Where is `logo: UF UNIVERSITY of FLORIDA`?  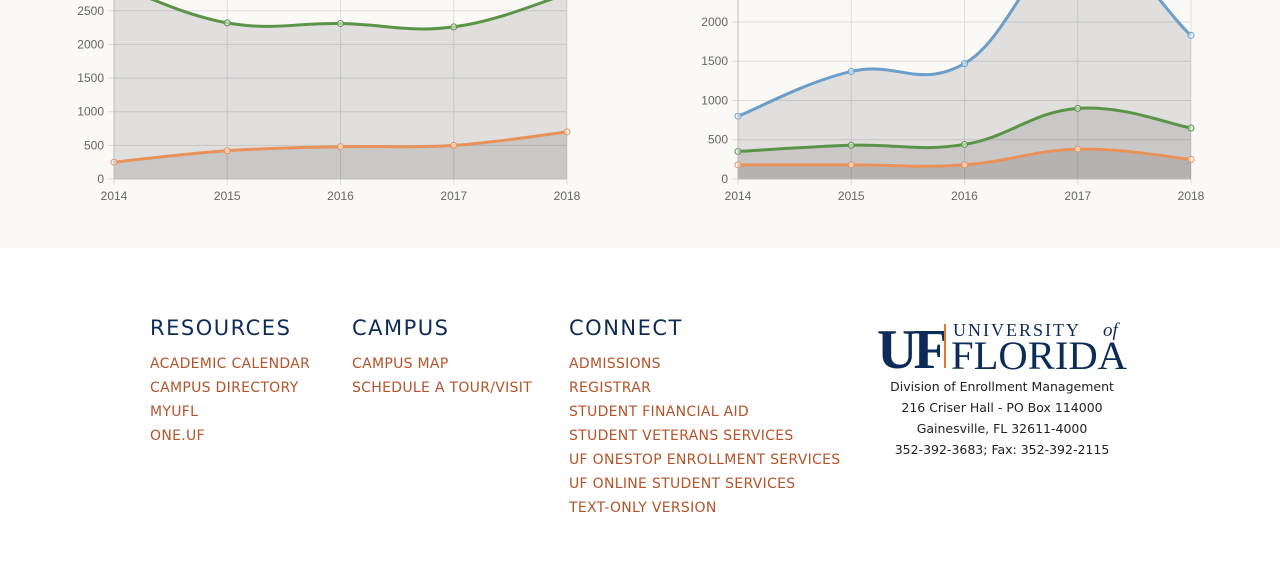 logo: UF UNIVERSITY of FLORIDA is located at coordinates (1002, 346).